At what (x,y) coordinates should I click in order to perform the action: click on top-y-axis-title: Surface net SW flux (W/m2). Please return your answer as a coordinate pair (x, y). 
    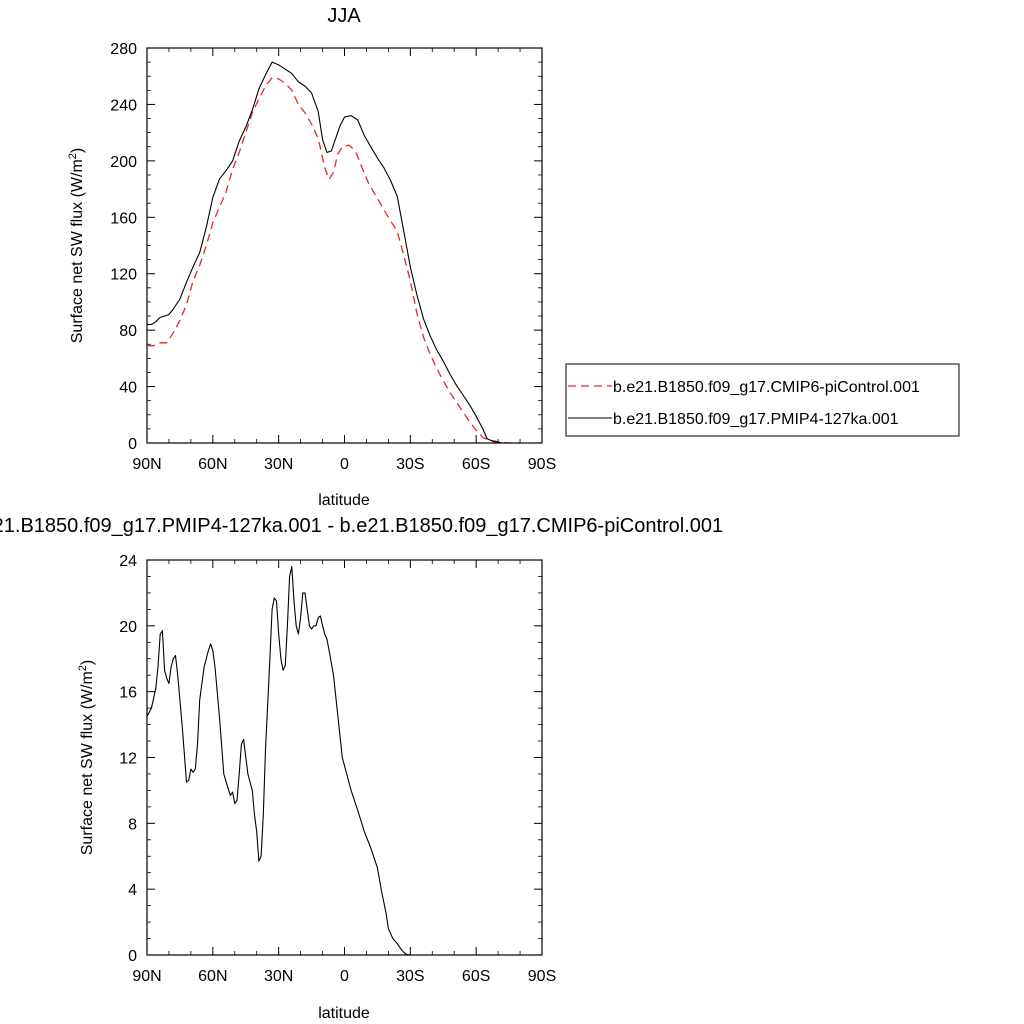
    Looking at the image, I should click on (76, 246).